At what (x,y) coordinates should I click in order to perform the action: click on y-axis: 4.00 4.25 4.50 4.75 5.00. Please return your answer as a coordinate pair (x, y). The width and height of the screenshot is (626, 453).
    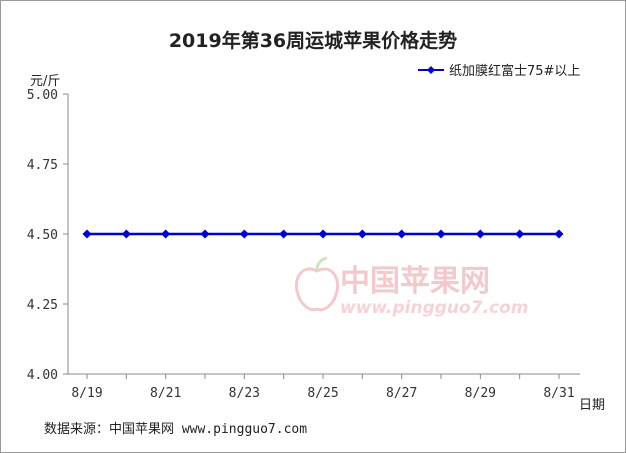
    Looking at the image, I should click on (48, 235).